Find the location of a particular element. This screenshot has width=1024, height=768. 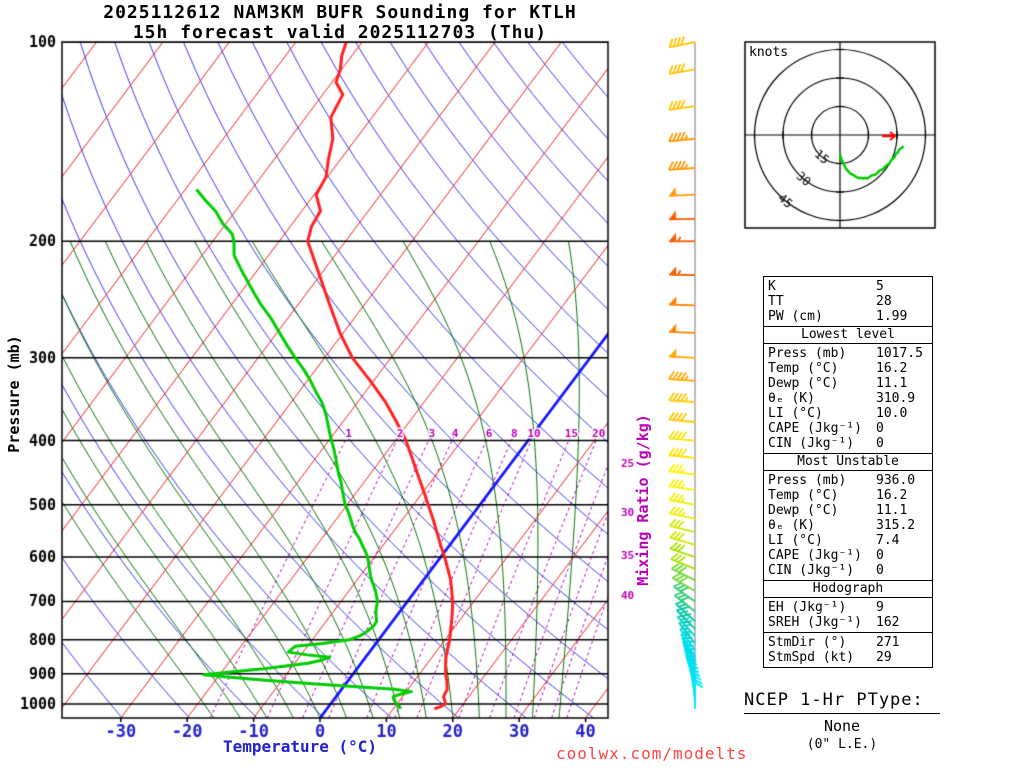

stat-label: StmDir (°) is located at coordinates (807, 642).